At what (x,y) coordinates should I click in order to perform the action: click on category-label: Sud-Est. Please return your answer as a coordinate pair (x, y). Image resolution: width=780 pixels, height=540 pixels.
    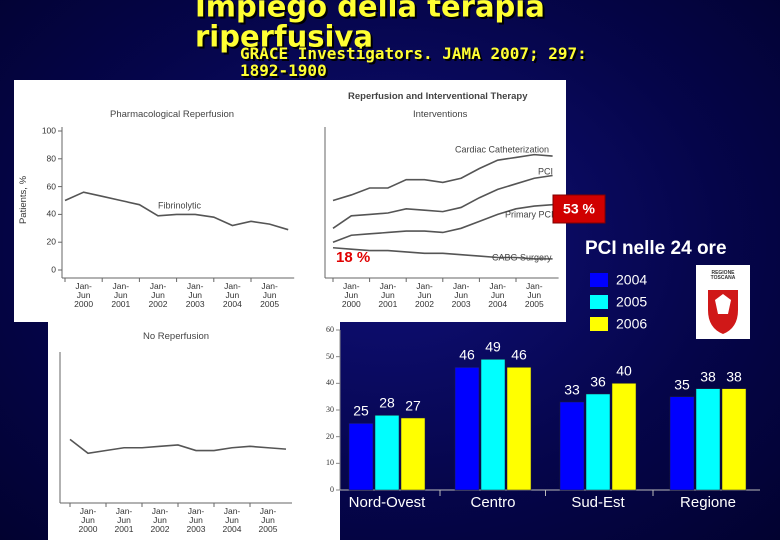
    Looking at the image, I should click on (598, 503).